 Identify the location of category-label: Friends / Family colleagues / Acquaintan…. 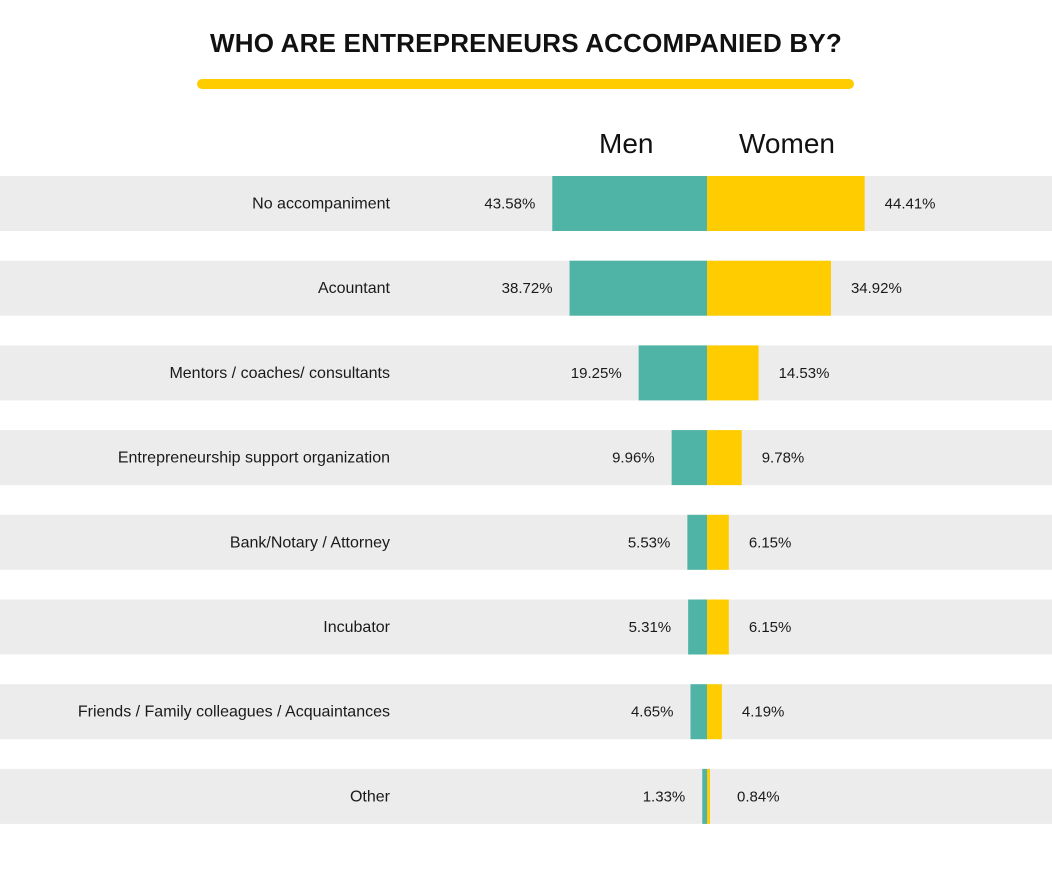
(234, 712).